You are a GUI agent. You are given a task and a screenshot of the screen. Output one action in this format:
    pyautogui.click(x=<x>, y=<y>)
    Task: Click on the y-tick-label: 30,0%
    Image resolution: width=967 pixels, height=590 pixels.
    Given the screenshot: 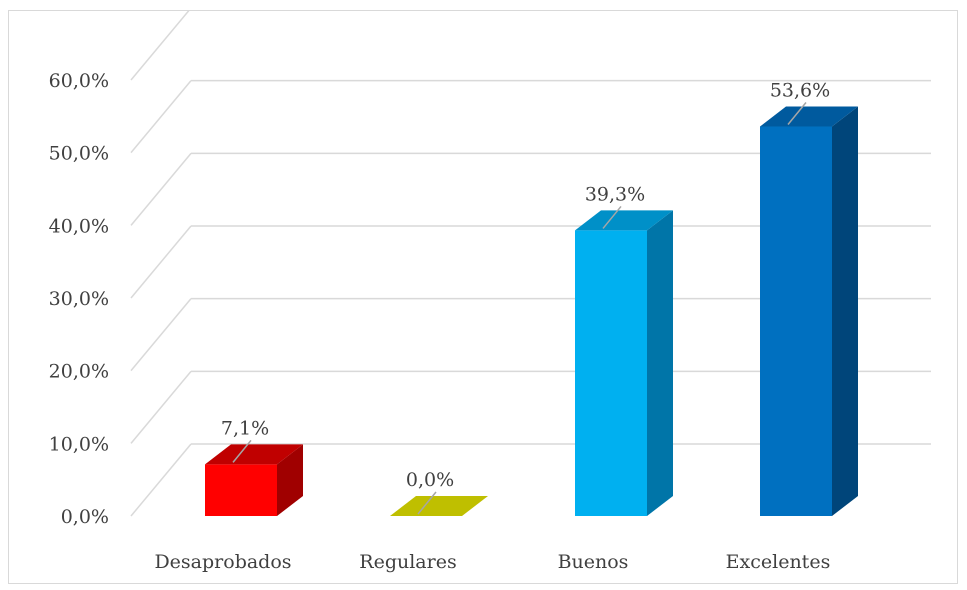 What is the action you would take?
    pyautogui.click(x=79, y=299)
    